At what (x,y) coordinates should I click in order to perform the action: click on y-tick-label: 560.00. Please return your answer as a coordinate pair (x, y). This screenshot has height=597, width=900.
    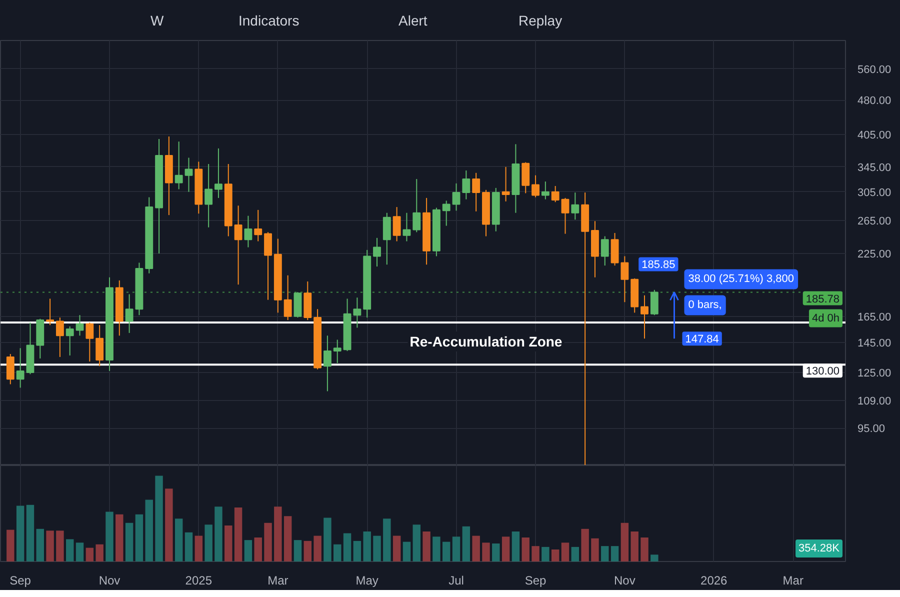
    Looking at the image, I should click on (875, 70).